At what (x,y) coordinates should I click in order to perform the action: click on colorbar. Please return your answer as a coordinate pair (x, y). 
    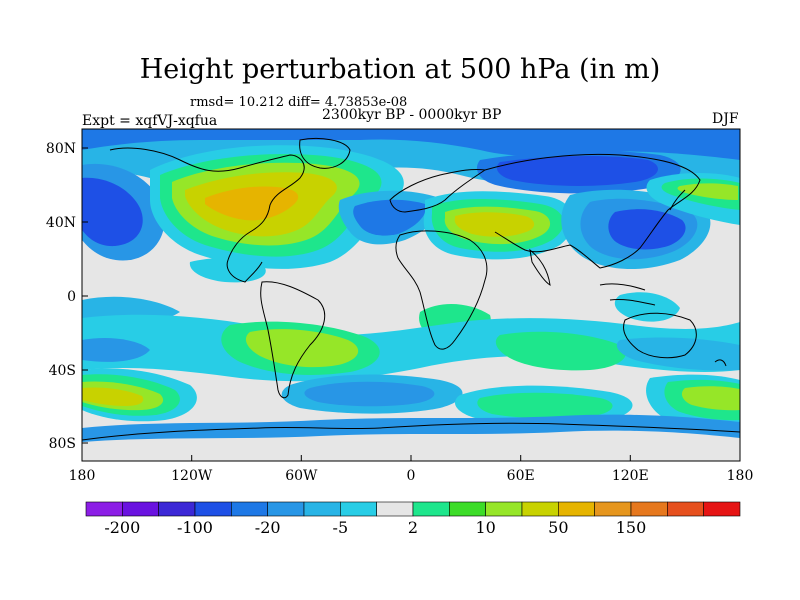
    Looking at the image, I should click on (413, 509).